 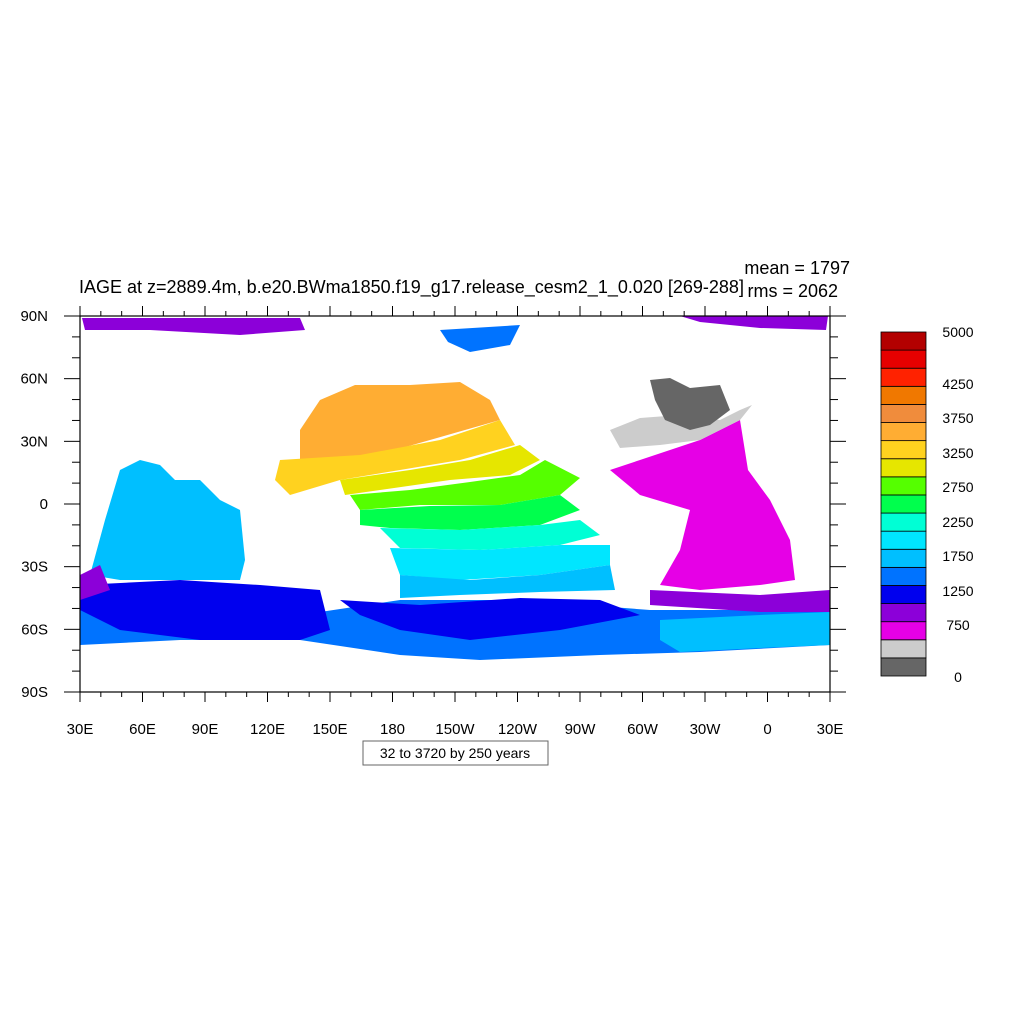 What do you see at coordinates (643, 729) in the screenshot?
I see `x-tick-label: 60W` at bounding box center [643, 729].